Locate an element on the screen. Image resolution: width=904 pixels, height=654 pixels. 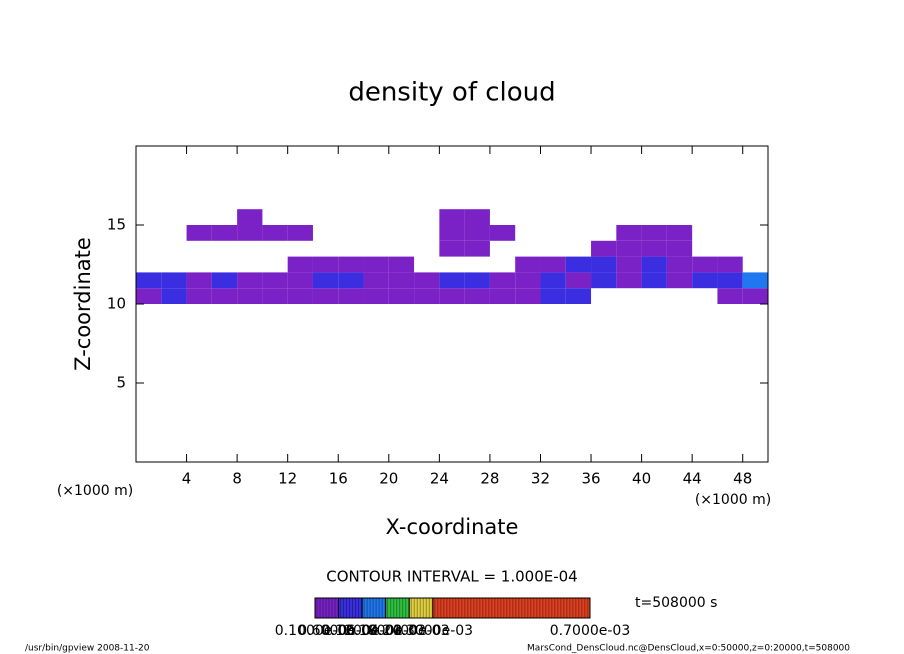
footer-left: /usr/bin/gpview 2008-11-20 is located at coordinates (87, 649).